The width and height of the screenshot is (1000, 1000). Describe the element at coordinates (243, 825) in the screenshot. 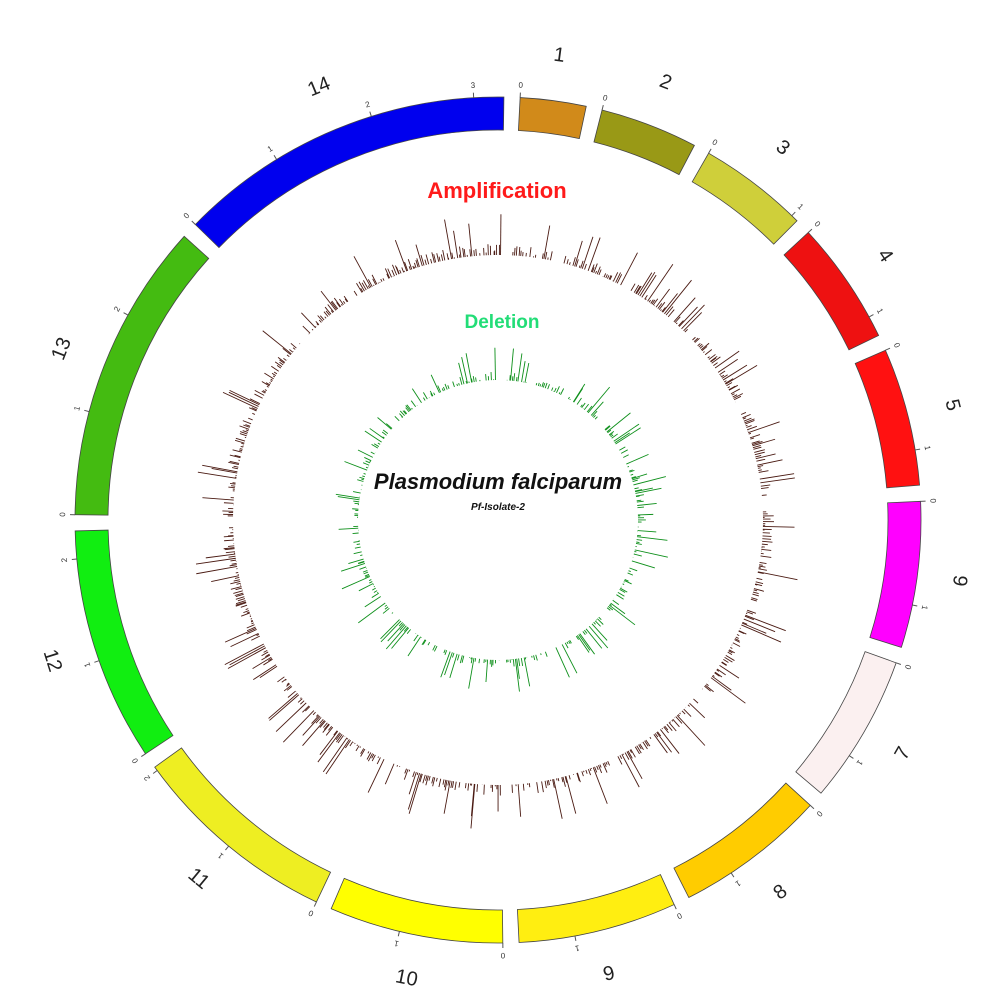

I see `chromosome-11-band` at that location.